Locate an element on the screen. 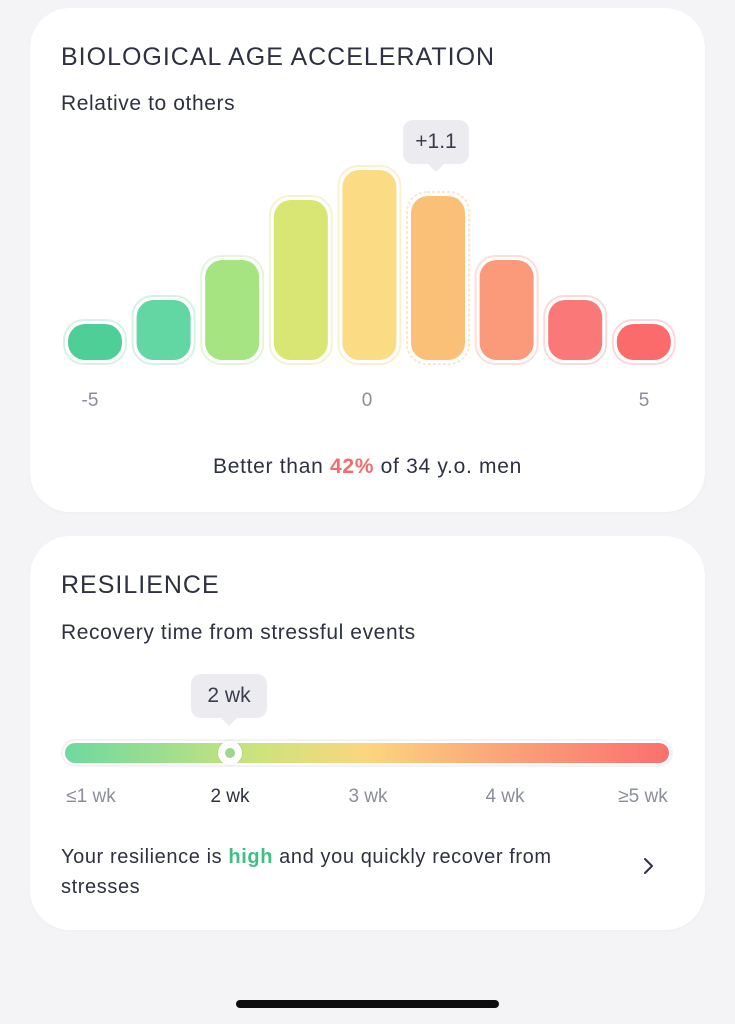 The image size is (735, 1024). axis-mid-label: 0 is located at coordinates (367, 400).